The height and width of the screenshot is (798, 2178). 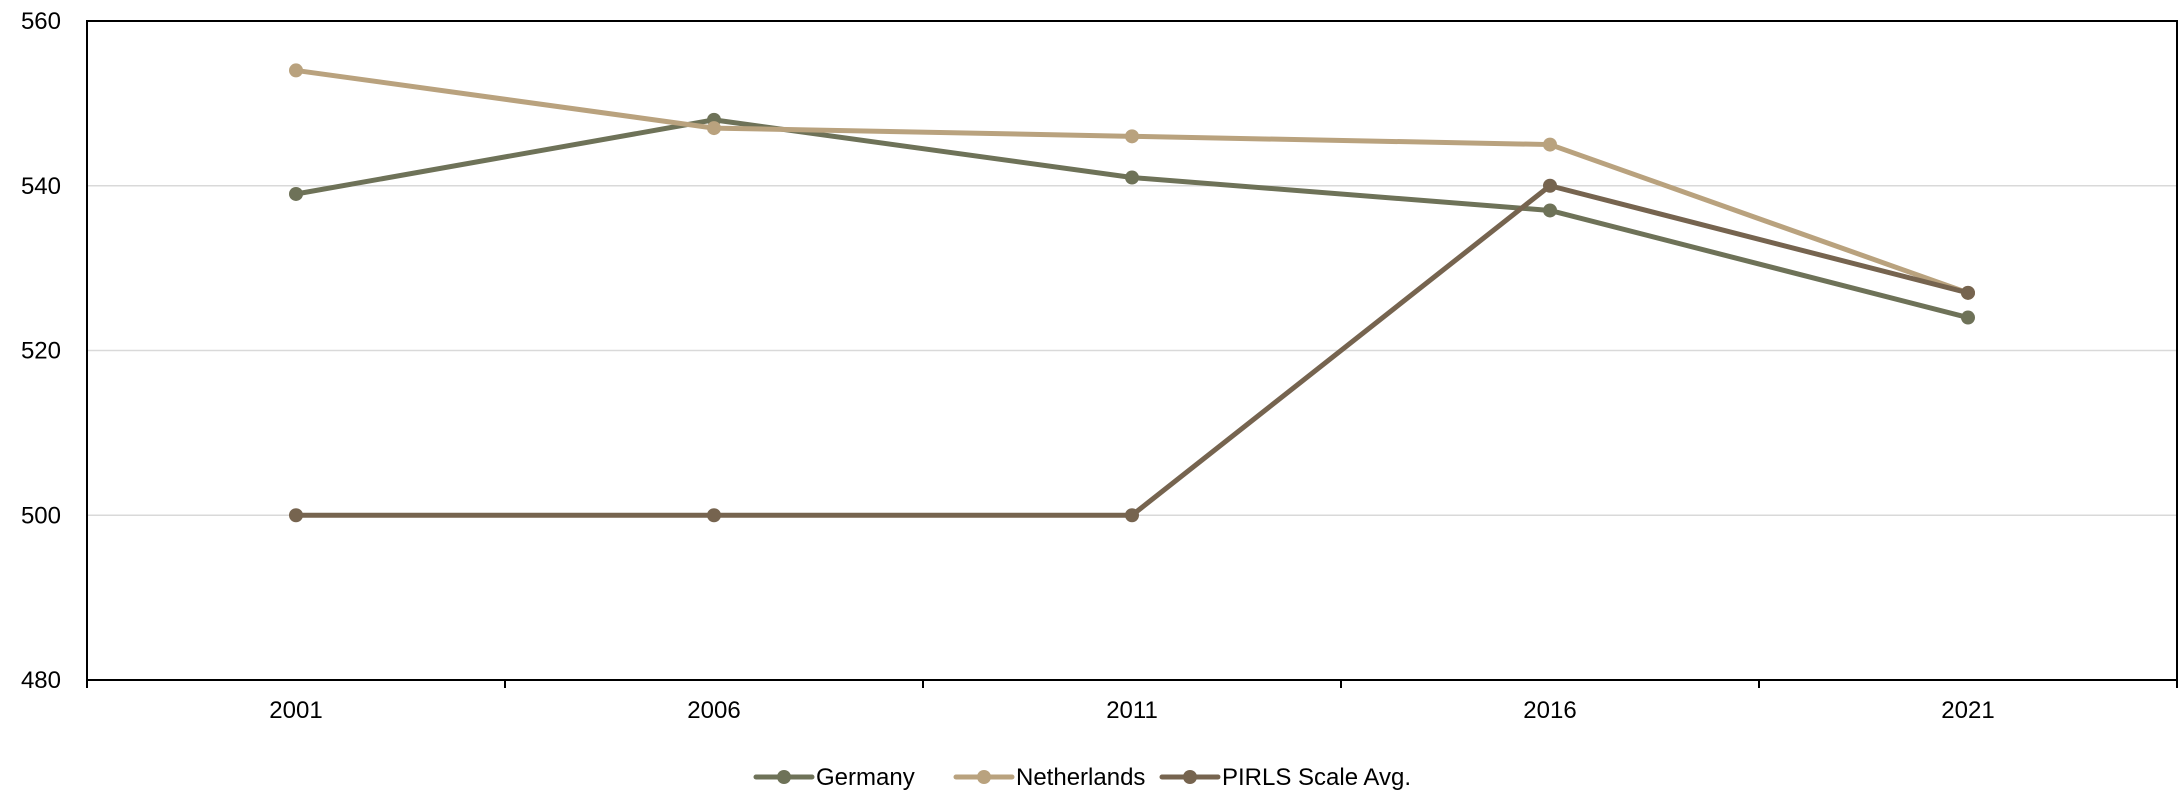 I want to click on x-tick-label: 2006, so click(x=713, y=710).